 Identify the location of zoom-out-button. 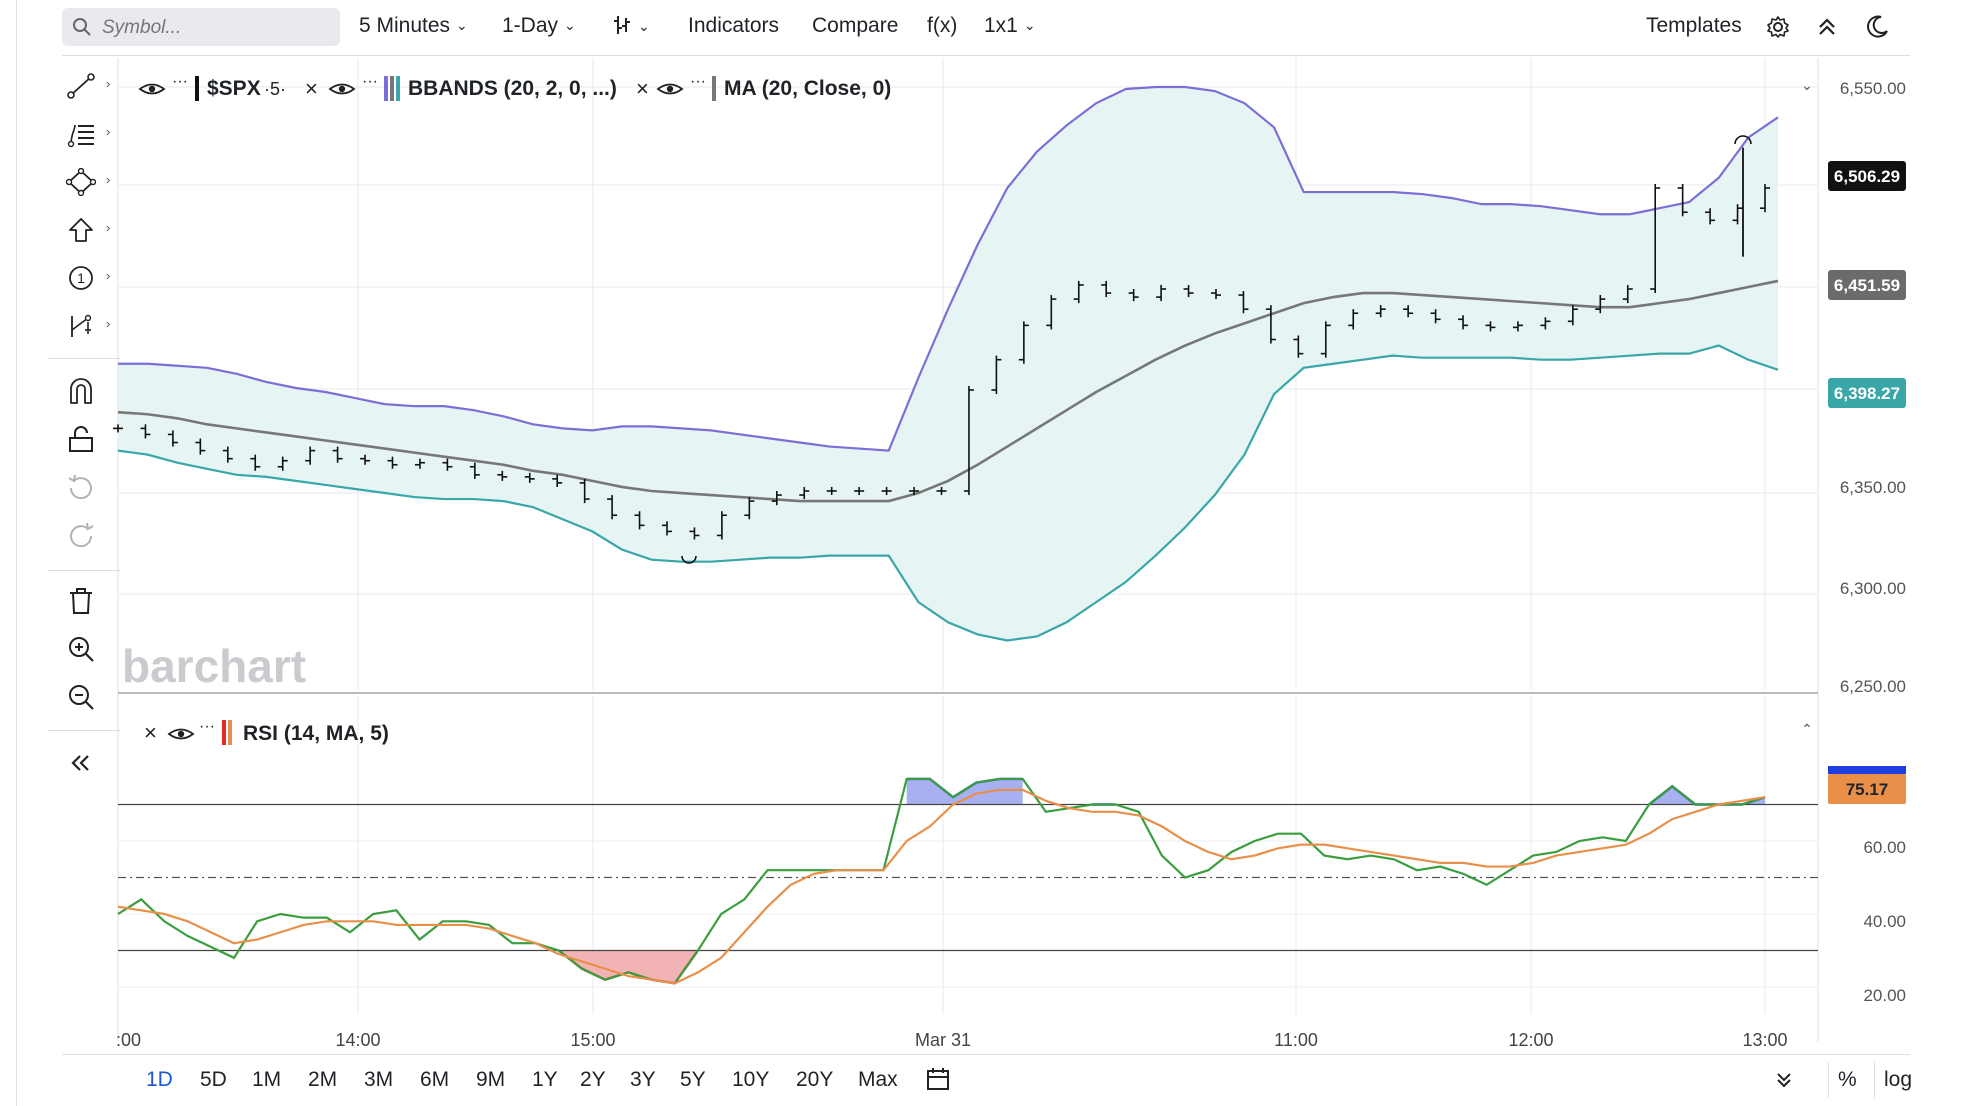
(88, 696).